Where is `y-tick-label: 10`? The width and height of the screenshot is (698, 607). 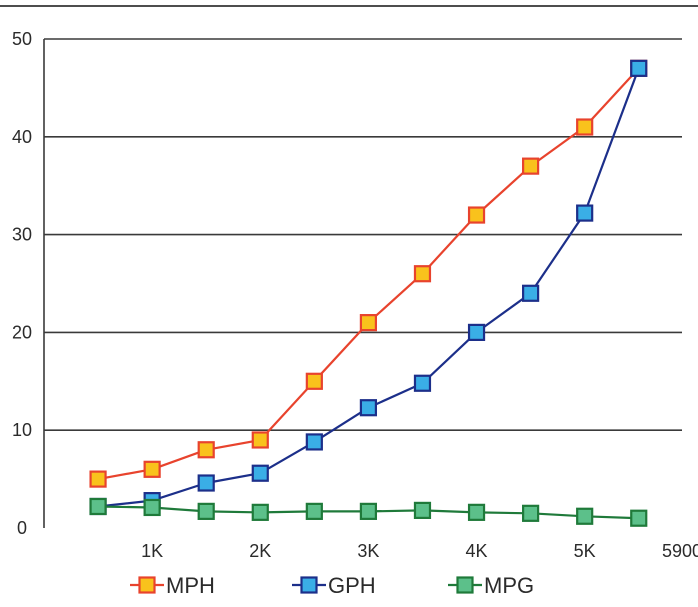 y-tick-label: 10 is located at coordinates (22, 430).